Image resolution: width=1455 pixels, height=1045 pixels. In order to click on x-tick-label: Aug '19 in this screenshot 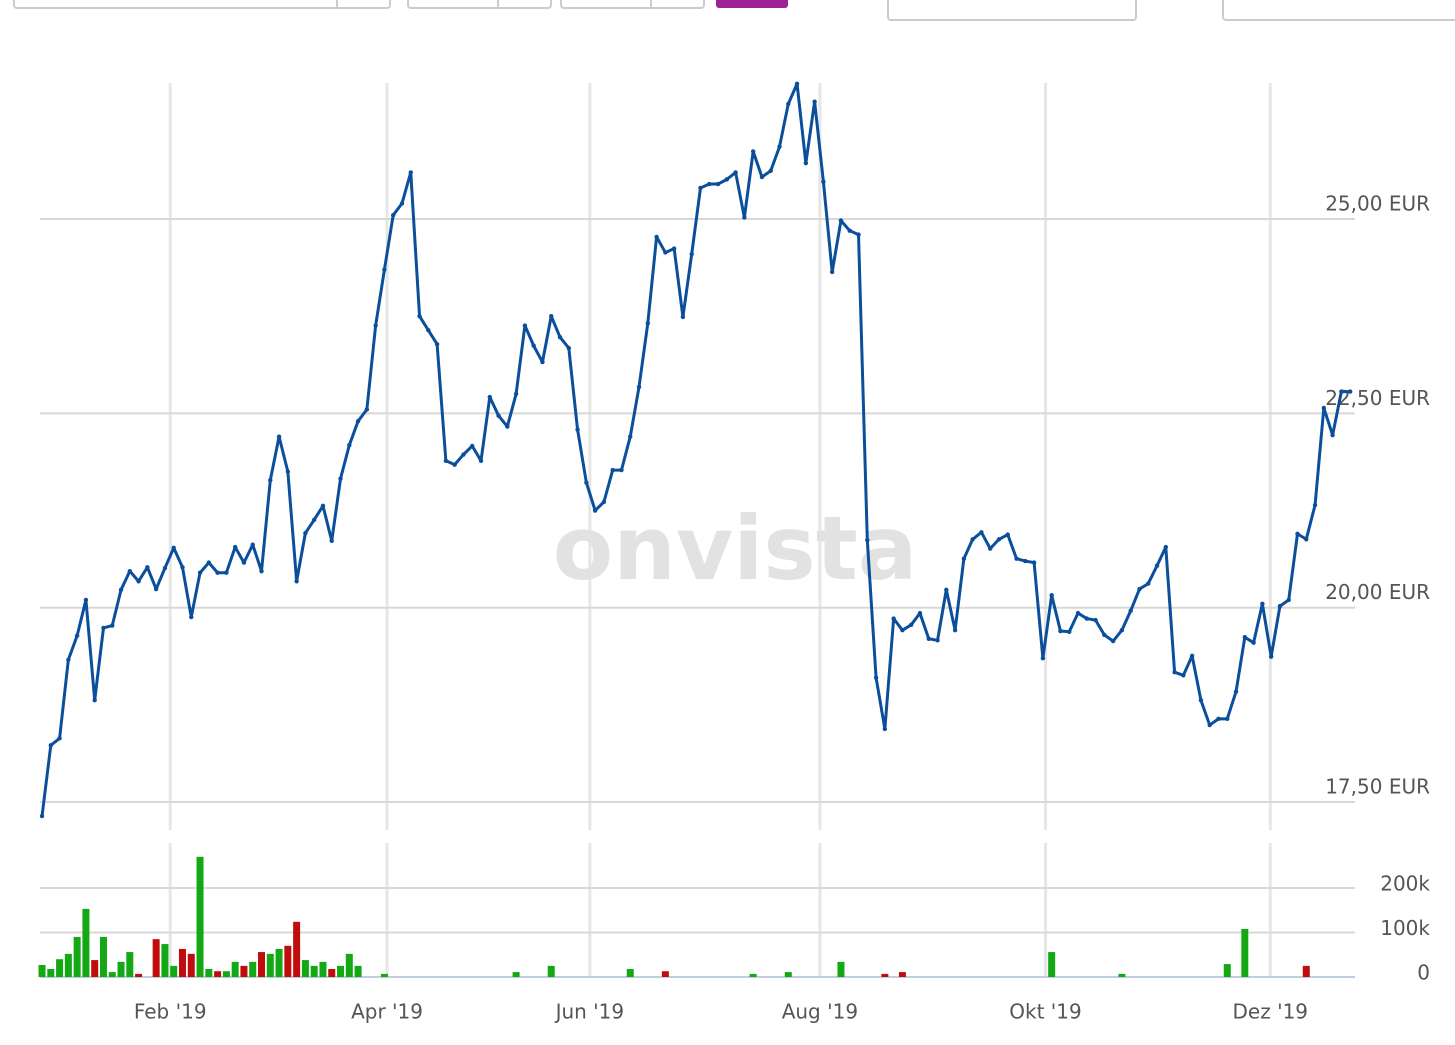, I will do `click(820, 1012)`.